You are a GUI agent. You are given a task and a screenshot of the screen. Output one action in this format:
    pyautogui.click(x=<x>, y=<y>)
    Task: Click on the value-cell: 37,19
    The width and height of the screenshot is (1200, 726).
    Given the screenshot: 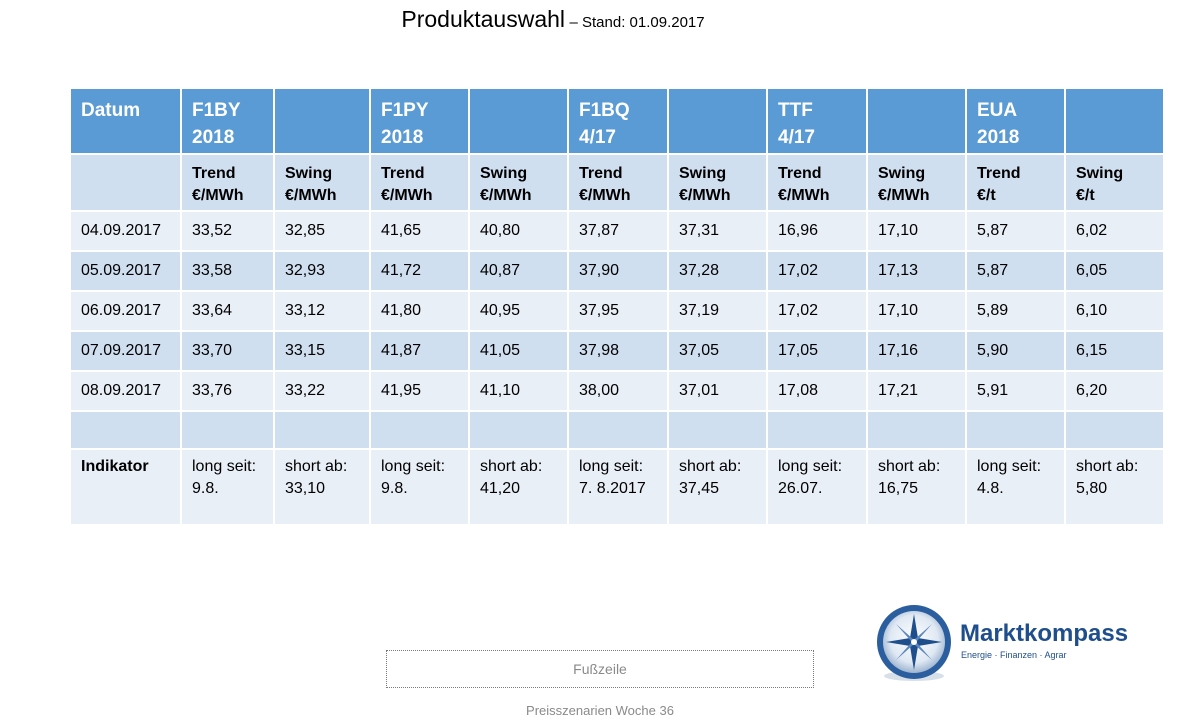 What is the action you would take?
    pyautogui.click(x=718, y=311)
    